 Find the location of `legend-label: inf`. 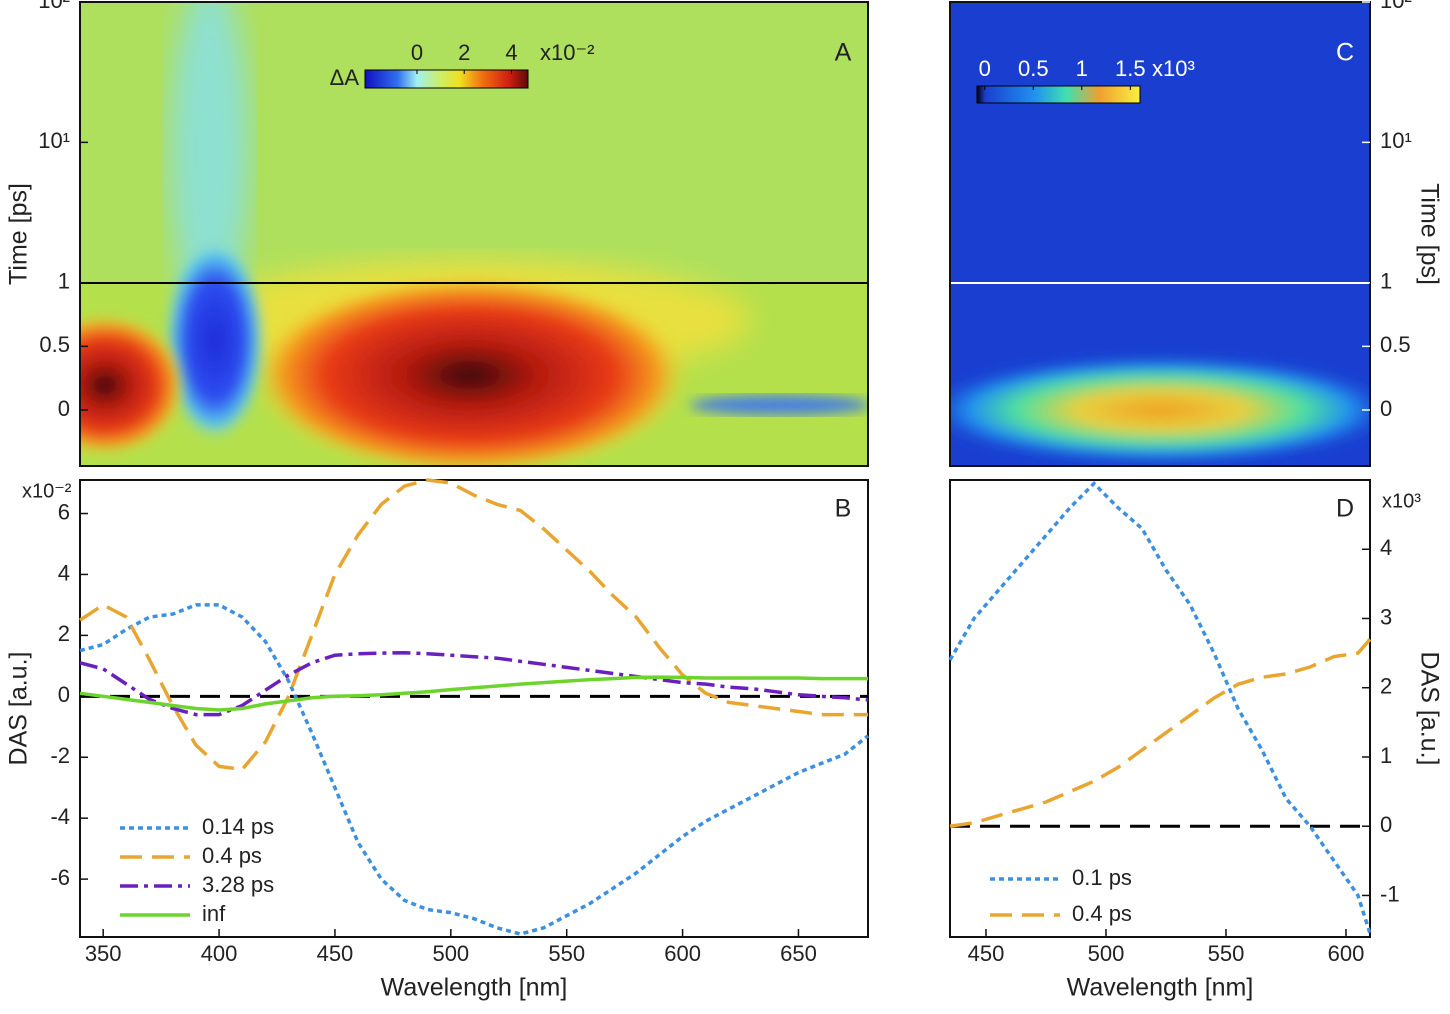

legend-label: inf is located at coordinates (214, 913).